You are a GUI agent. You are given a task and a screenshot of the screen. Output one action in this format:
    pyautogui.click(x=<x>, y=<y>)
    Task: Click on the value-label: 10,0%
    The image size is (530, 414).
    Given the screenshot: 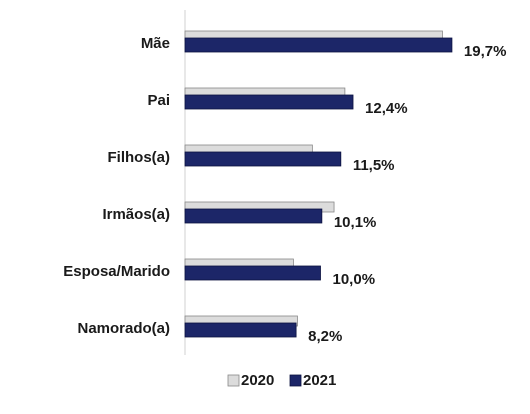 What is the action you would take?
    pyautogui.click(x=354, y=279)
    